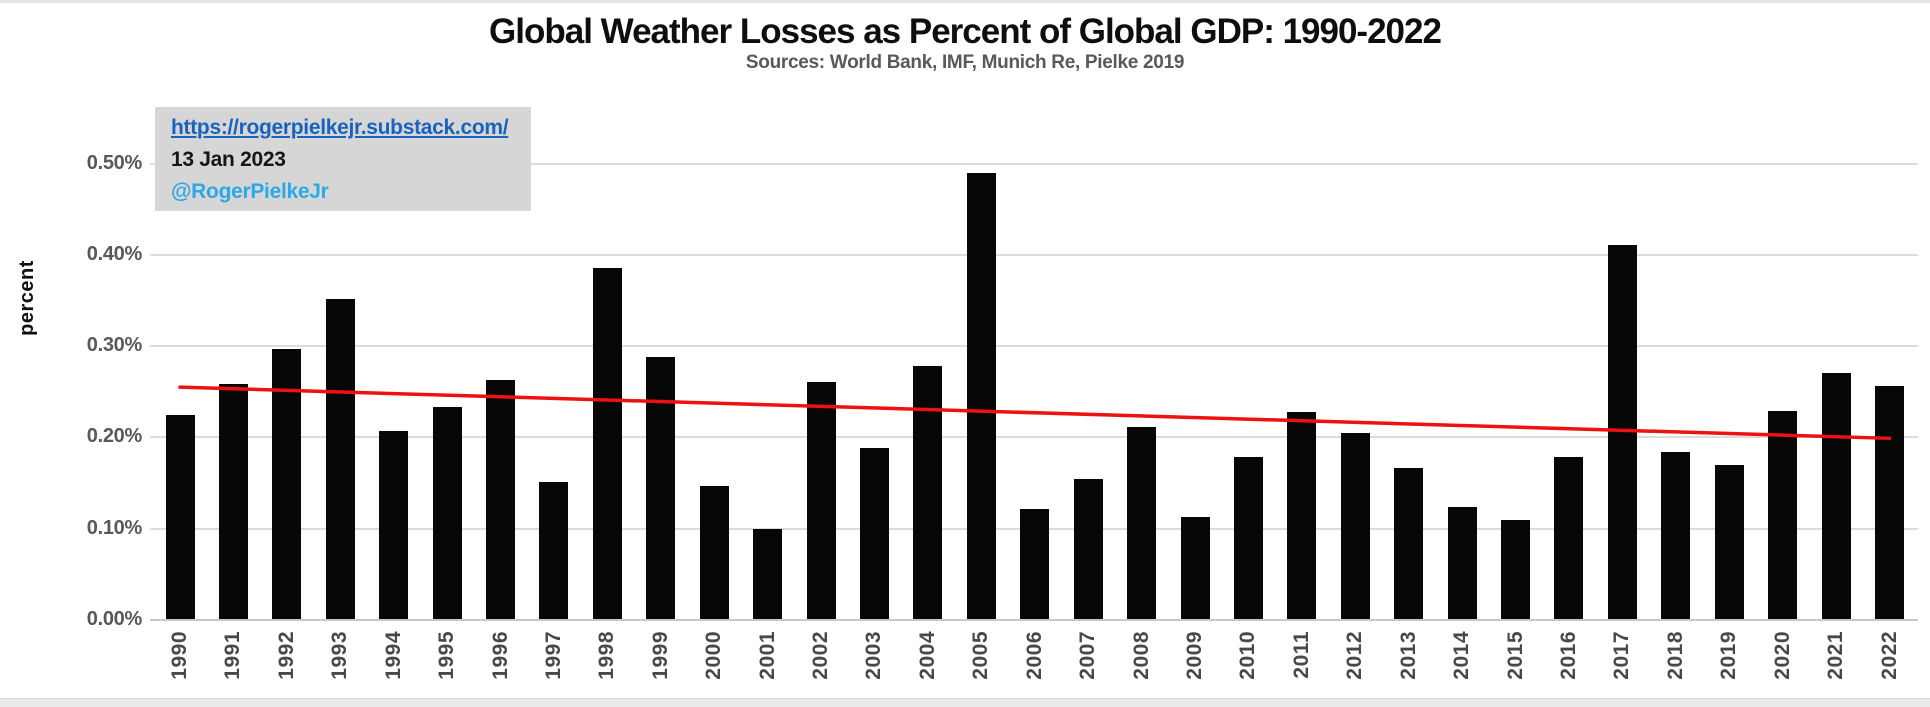  I want to click on x-tick-label: 2001, so click(767, 655).